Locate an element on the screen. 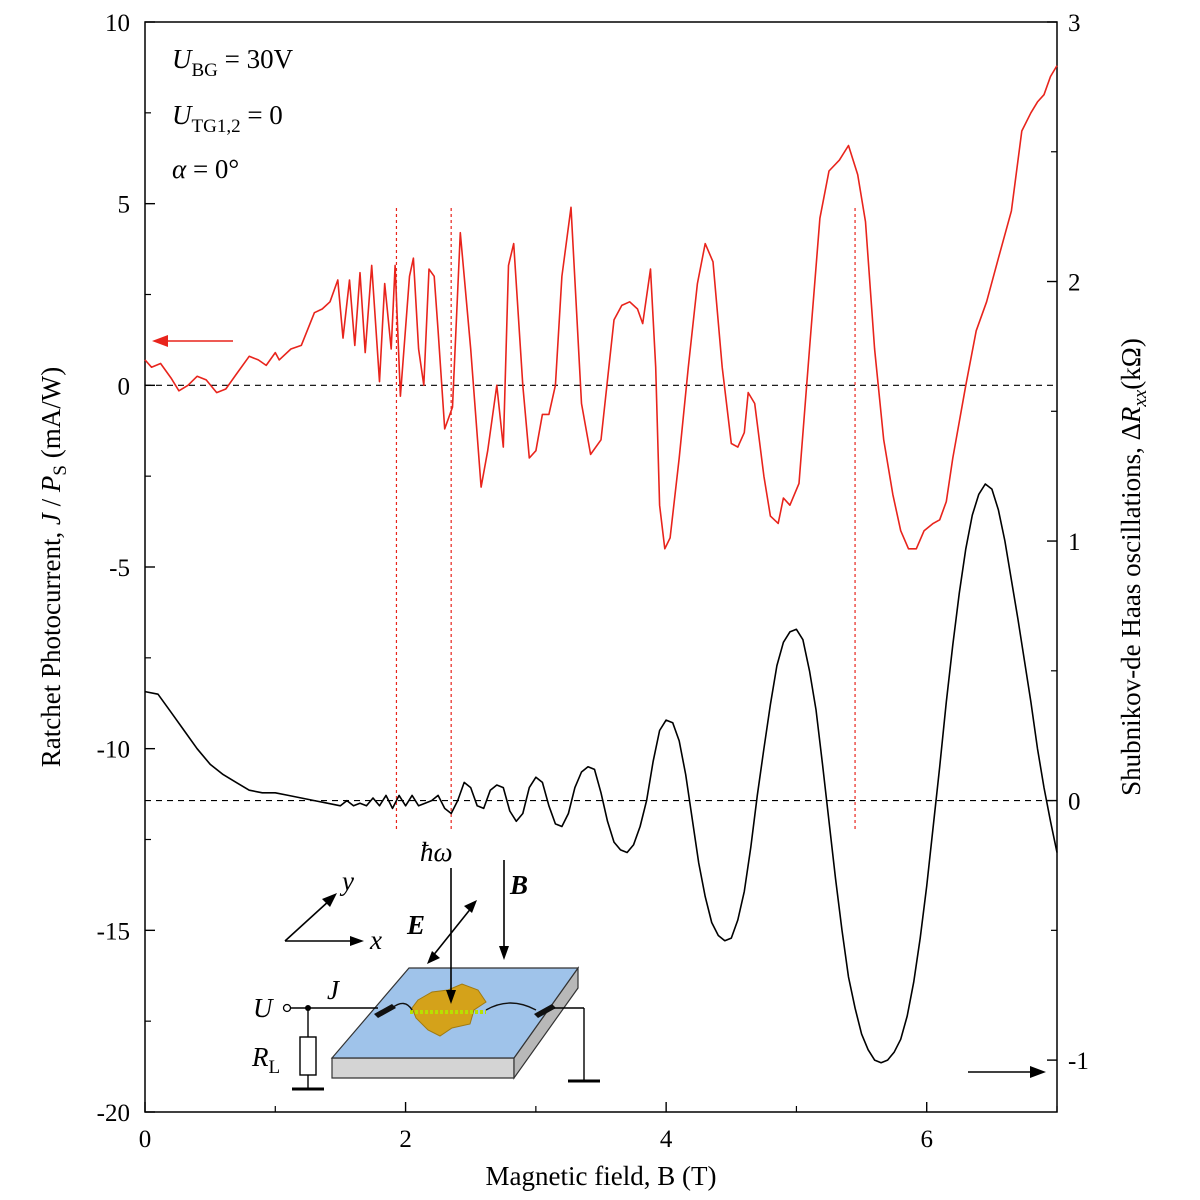 This screenshot has height=1200, width=1200. inset-label-RL: RL is located at coordinates (265, 1060).